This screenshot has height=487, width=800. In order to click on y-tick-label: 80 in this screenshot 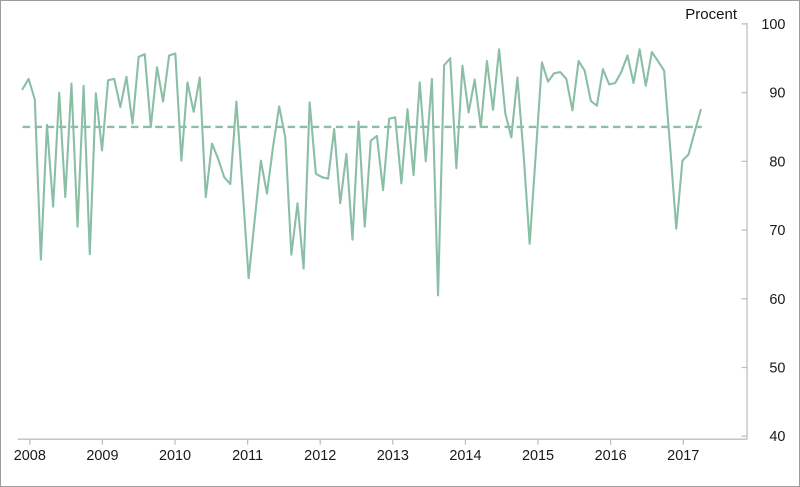, I will do `click(777, 162)`.